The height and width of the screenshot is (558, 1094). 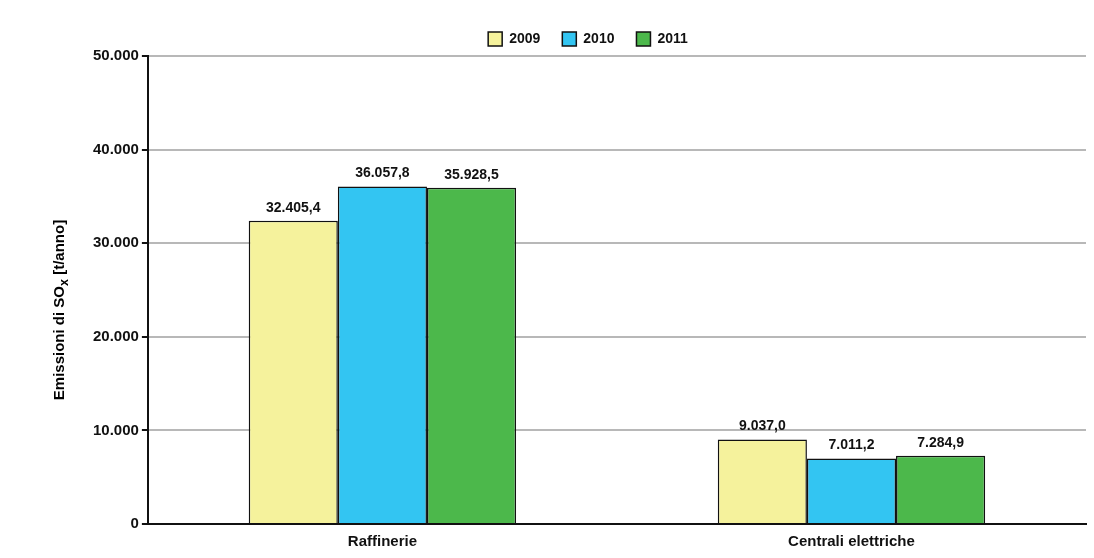 What do you see at coordinates (115, 335) in the screenshot?
I see `y-tick-label: 20.000` at bounding box center [115, 335].